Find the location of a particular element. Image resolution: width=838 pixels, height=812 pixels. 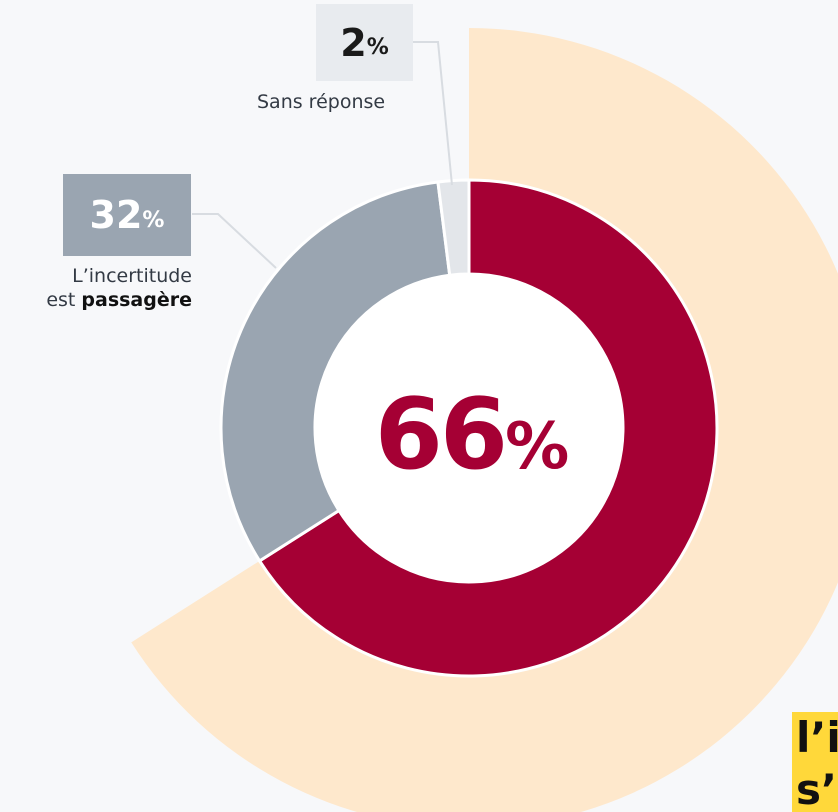

center-value: 66 % is located at coordinates (472, 435).